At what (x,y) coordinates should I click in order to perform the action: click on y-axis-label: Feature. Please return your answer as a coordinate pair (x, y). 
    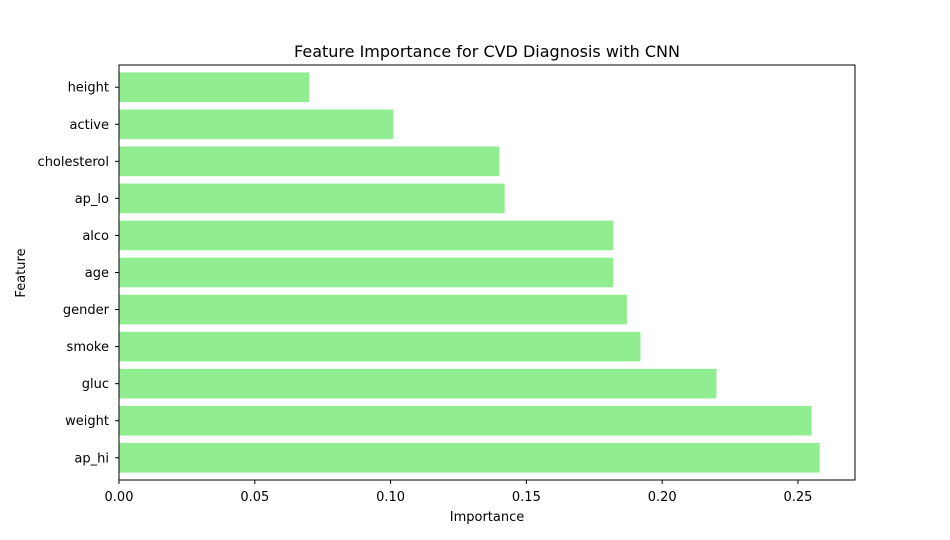
    Looking at the image, I should click on (21, 272).